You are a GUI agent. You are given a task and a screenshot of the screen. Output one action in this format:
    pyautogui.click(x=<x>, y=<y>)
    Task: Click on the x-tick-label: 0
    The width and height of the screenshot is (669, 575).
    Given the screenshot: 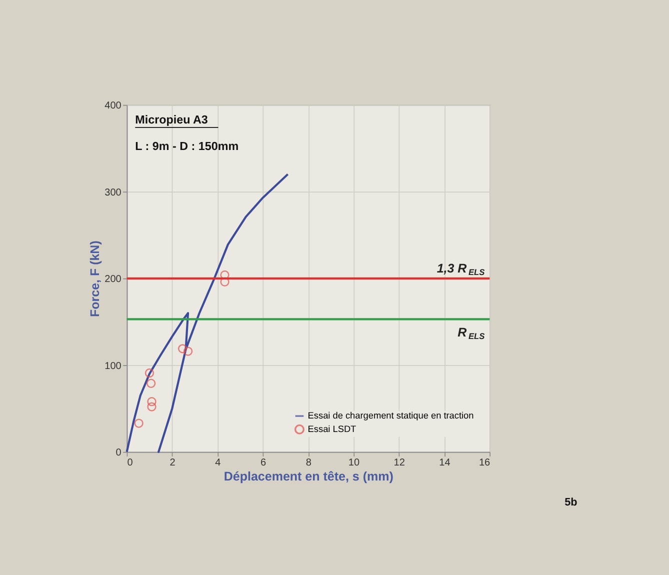 What is the action you would take?
    pyautogui.click(x=130, y=463)
    